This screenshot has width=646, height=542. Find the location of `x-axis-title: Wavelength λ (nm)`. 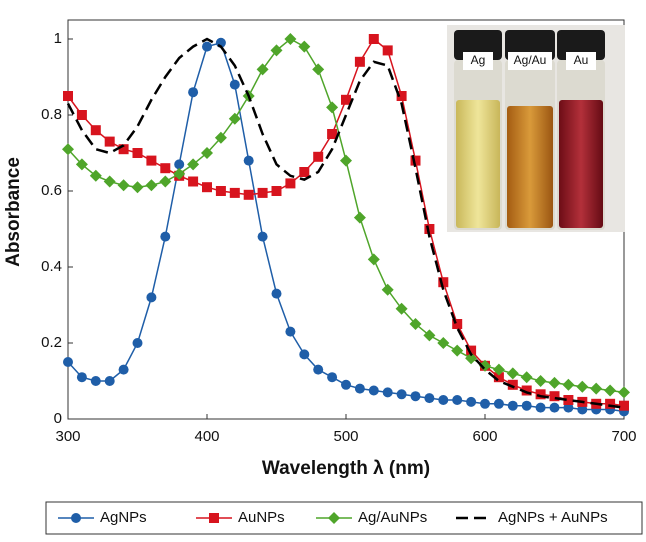

x-axis-title: Wavelength λ (nm) is located at coordinates (346, 468).